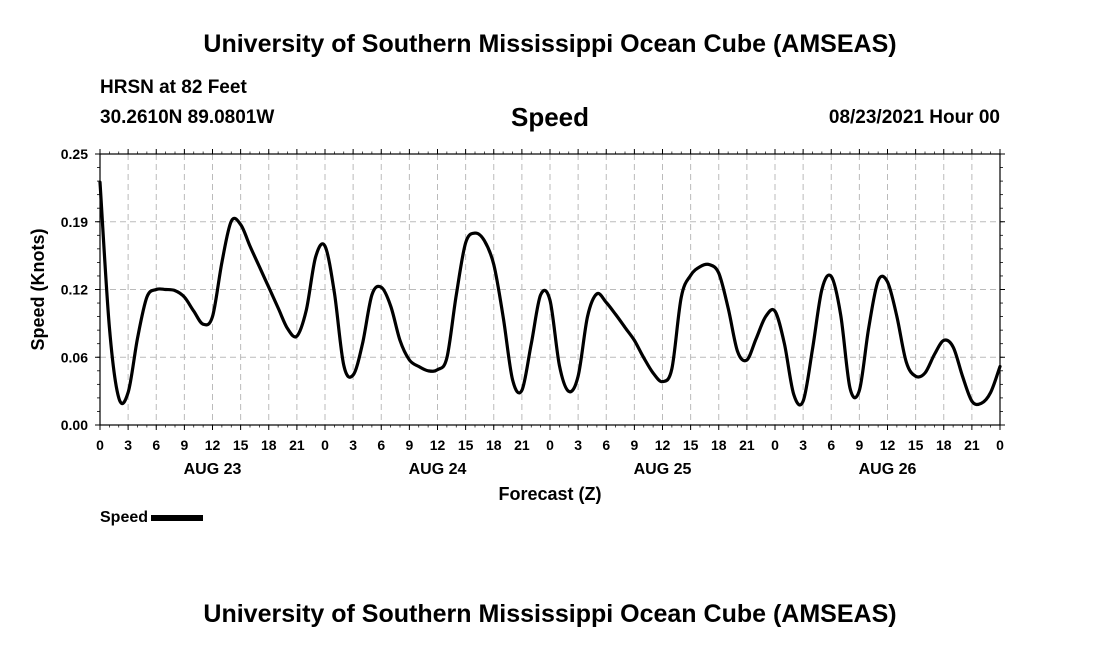 The height and width of the screenshot is (650, 1100). I want to click on legend-label: Speed, so click(124, 517).